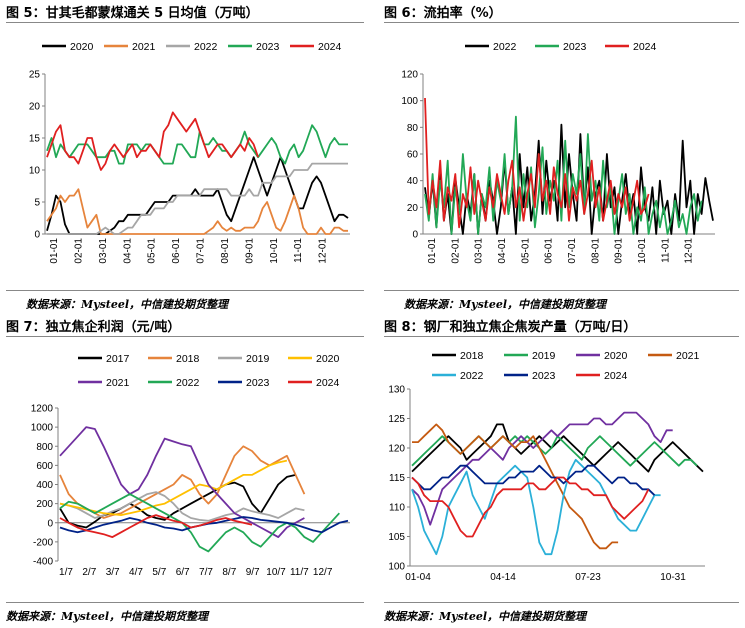  Describe the element at coordinates (505, 304) in the screenshot. I see `source-note-fig6: 数据来源：Mysteel，中信建投期货整理` at that location.